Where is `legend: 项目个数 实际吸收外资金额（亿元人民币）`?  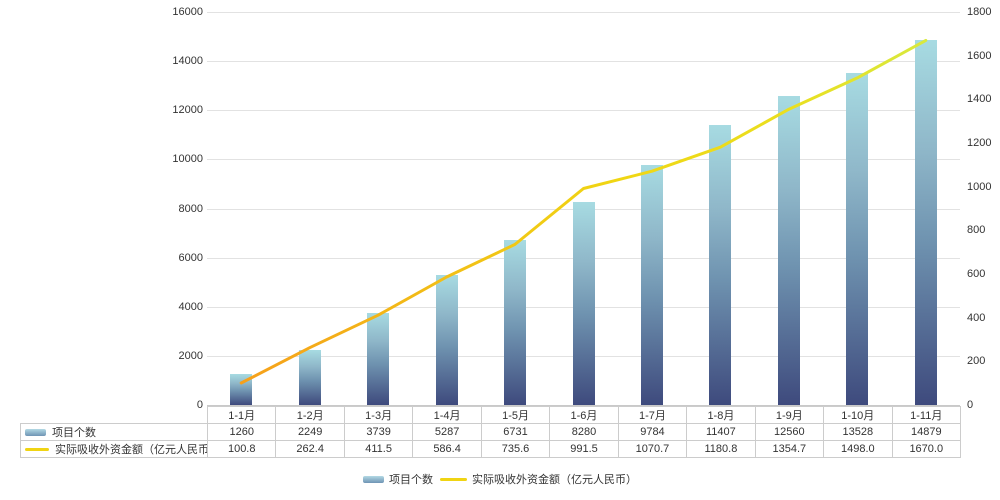 legend: 项目个数 实际吸收外资金额（亿元人民币） is located at coordinates (500, 479).